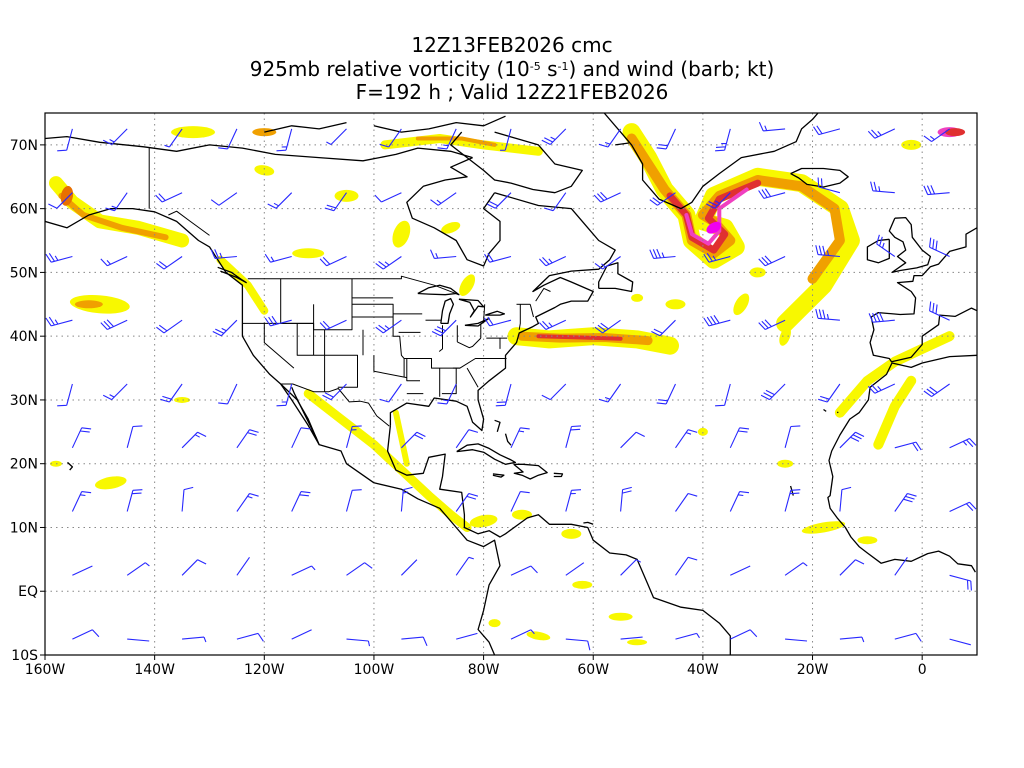 Image resolution: width=1024 pixels, height=768 pixels. I want to click on y-tick-label: 70N, so click(24, 146).